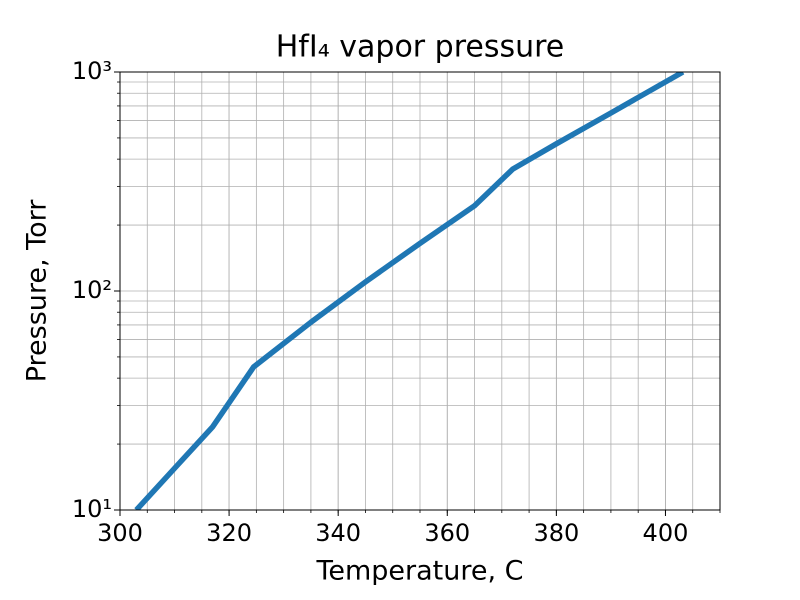  What do you see at coordinates (92, 509) in the screenshot?
I see `y-tick-label: 10¹` at bounding box center [92, 509].